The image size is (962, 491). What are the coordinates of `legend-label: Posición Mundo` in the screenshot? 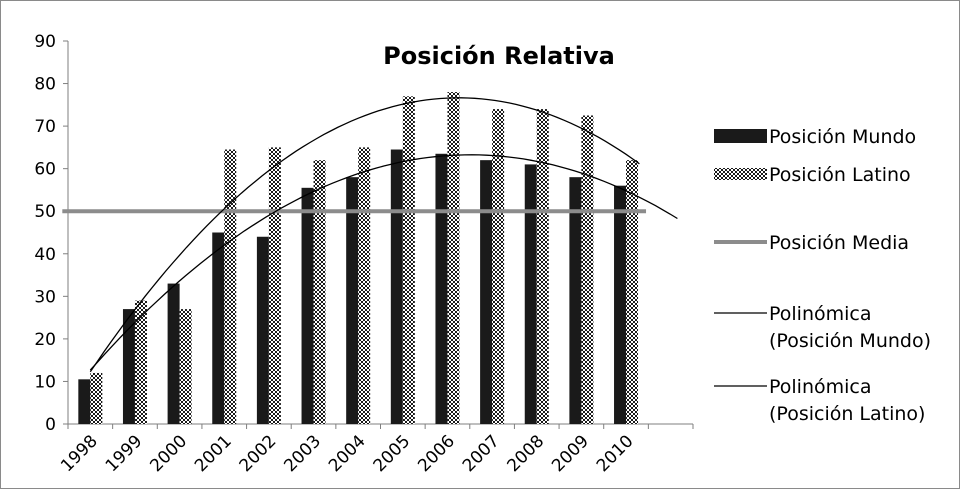 It's located at (842, 137).